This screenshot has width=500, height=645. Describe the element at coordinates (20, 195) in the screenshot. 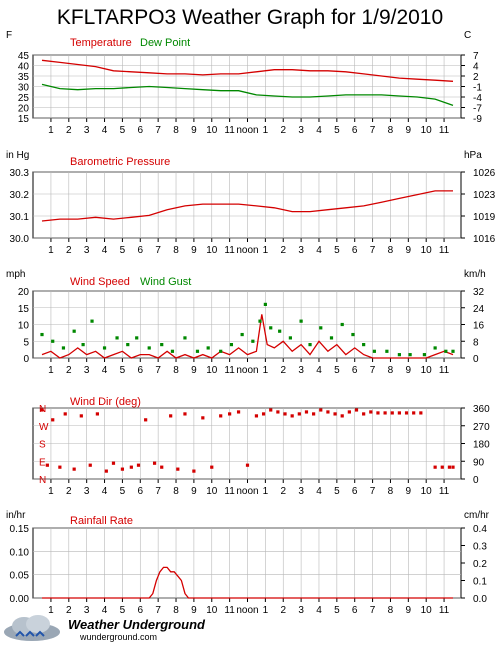

I see `y-tick-label: 30.2` at that location.